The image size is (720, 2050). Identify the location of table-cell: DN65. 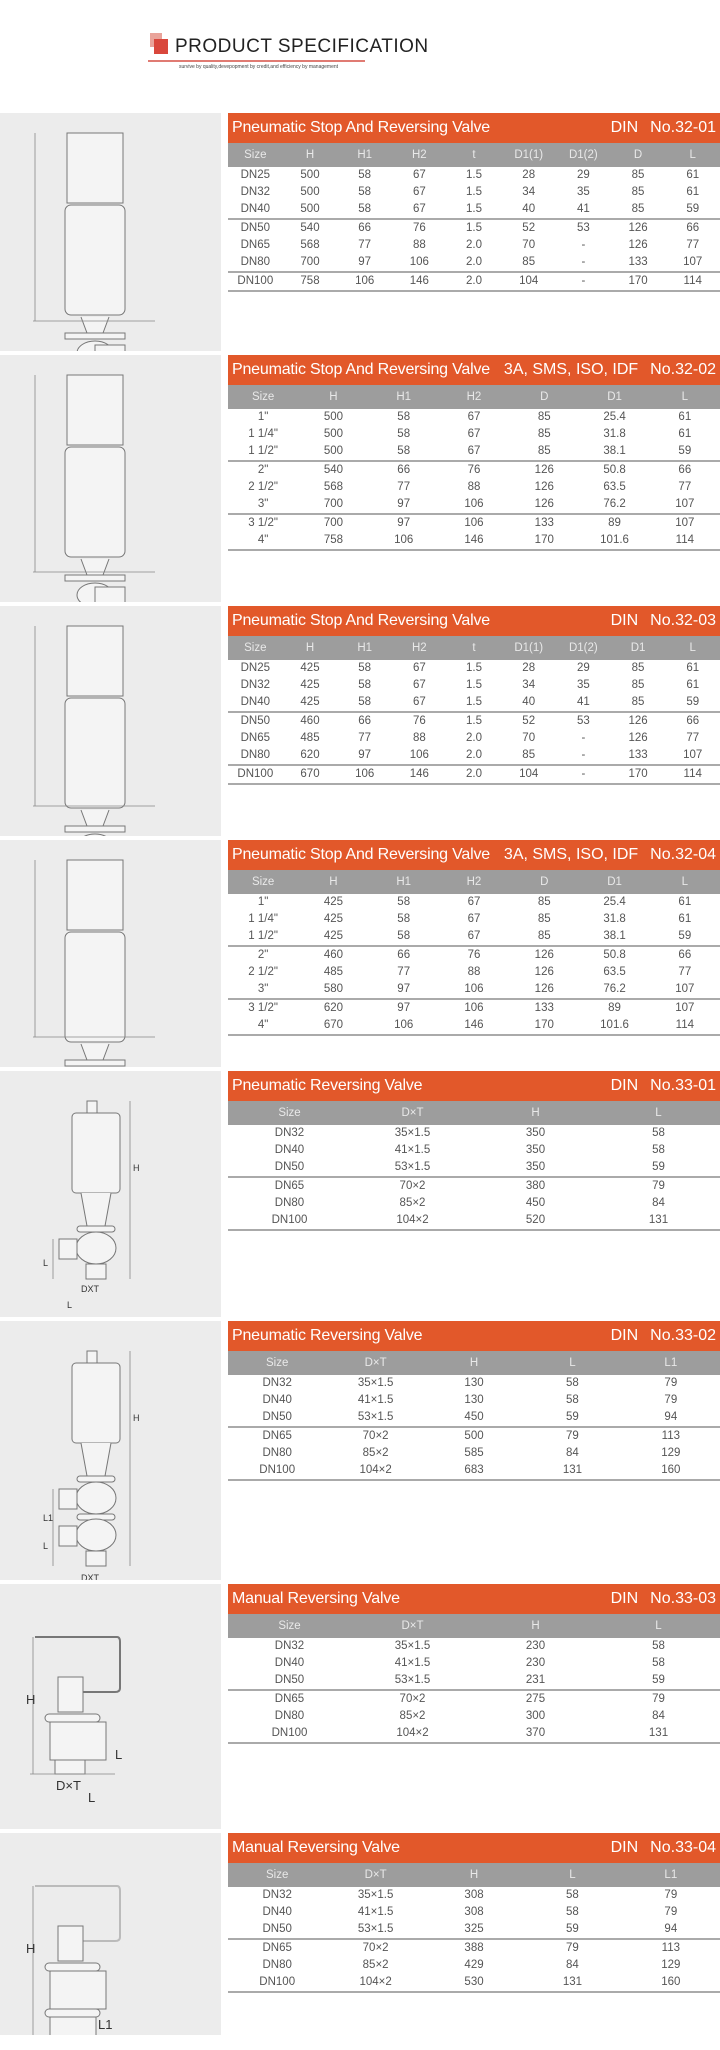
(255, 245).